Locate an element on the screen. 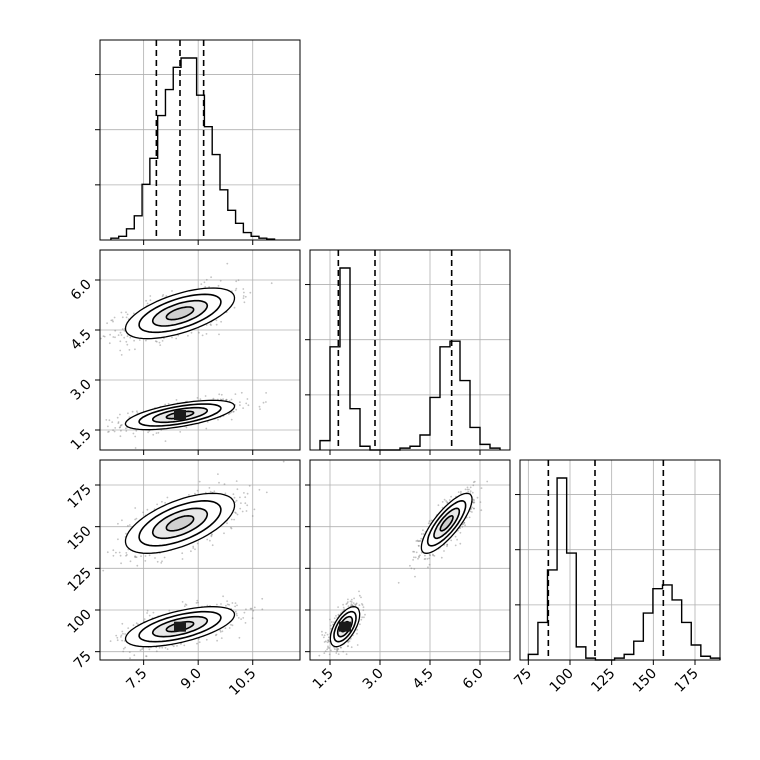 The height and width of the screenshot is (760, 760). x-tick-label: 10.5 is located at coordinates (242, 682).